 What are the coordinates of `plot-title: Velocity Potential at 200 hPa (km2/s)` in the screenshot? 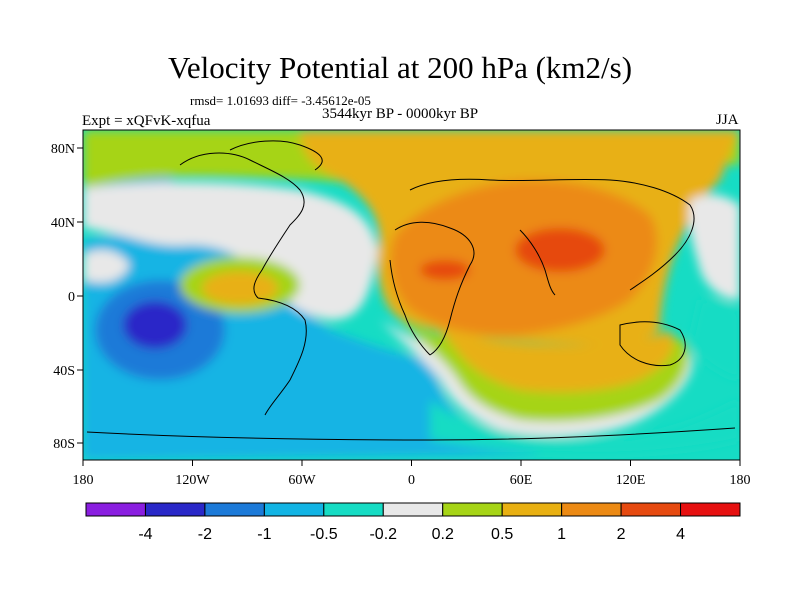 It's located at (400, 67).